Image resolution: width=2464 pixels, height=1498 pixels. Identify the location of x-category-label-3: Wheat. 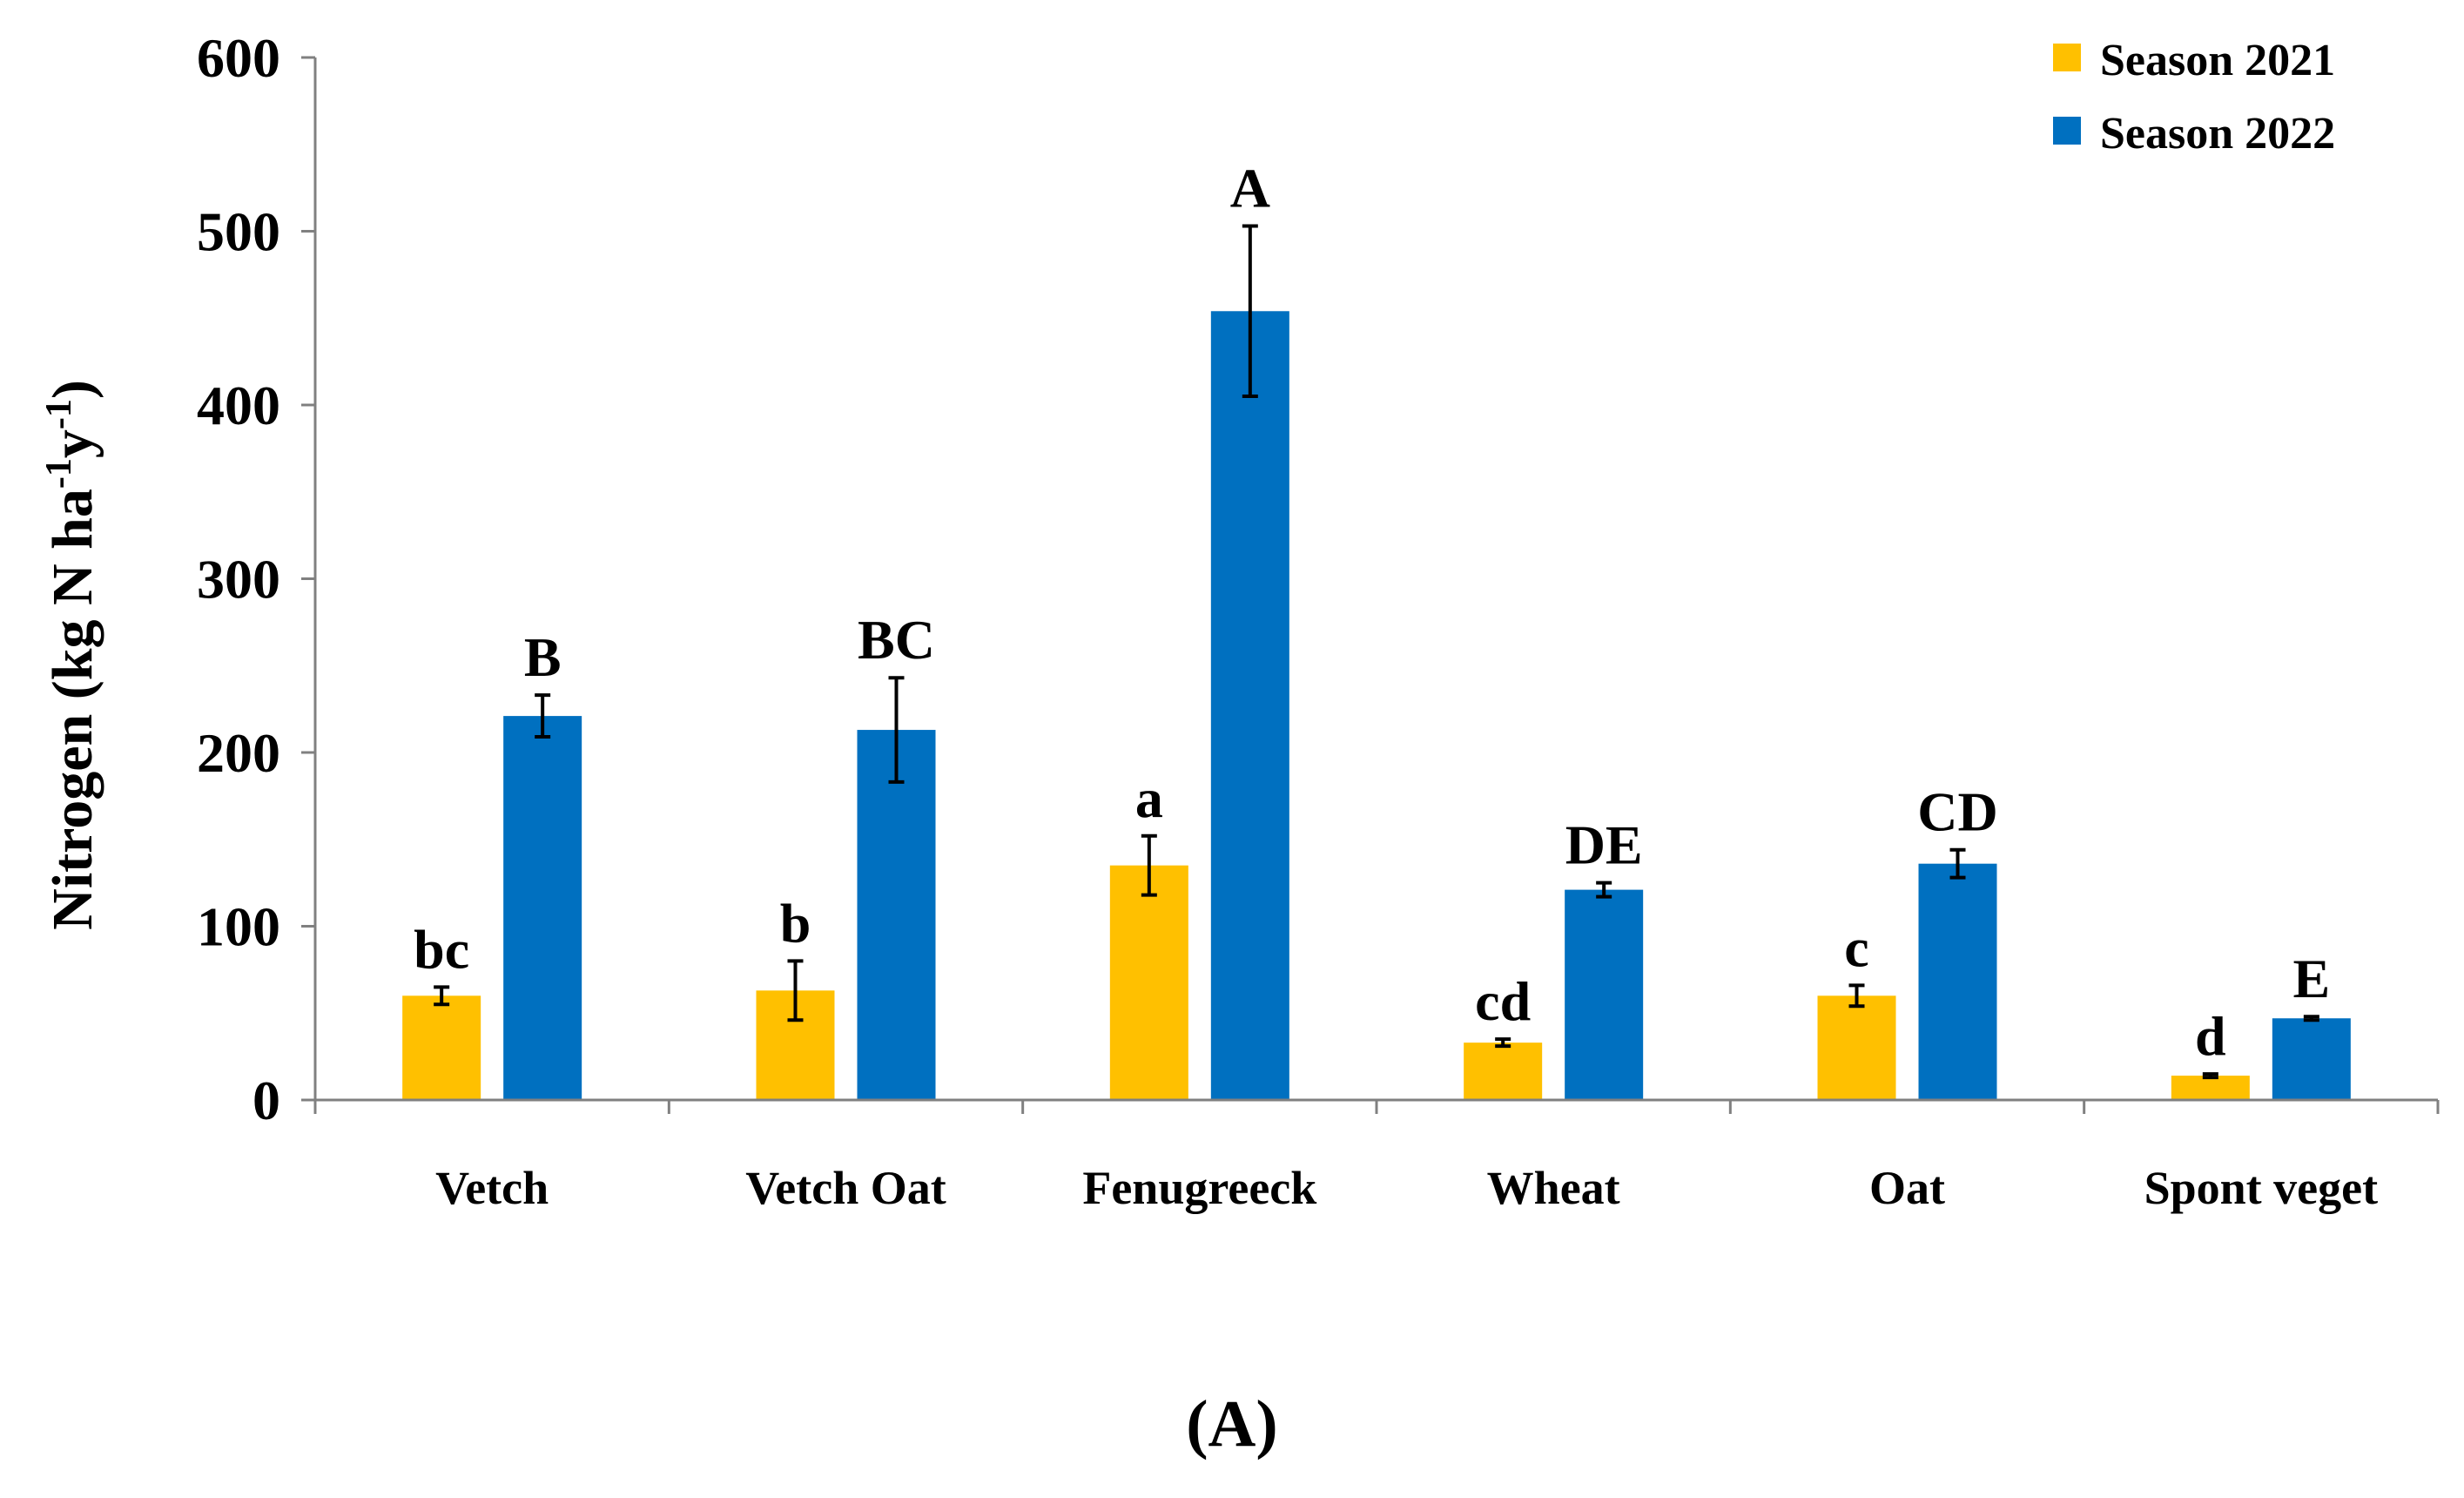
(1553, 1188).